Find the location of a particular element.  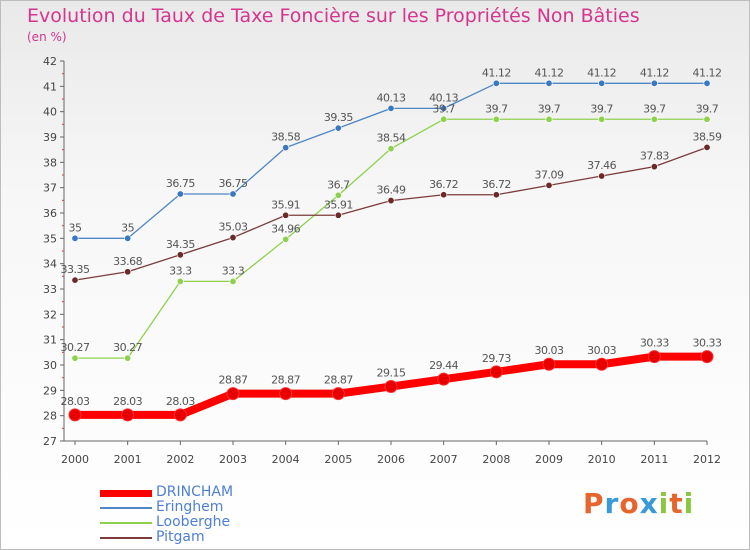

y-tick-label: 31 is located at coordinates (50, 340).